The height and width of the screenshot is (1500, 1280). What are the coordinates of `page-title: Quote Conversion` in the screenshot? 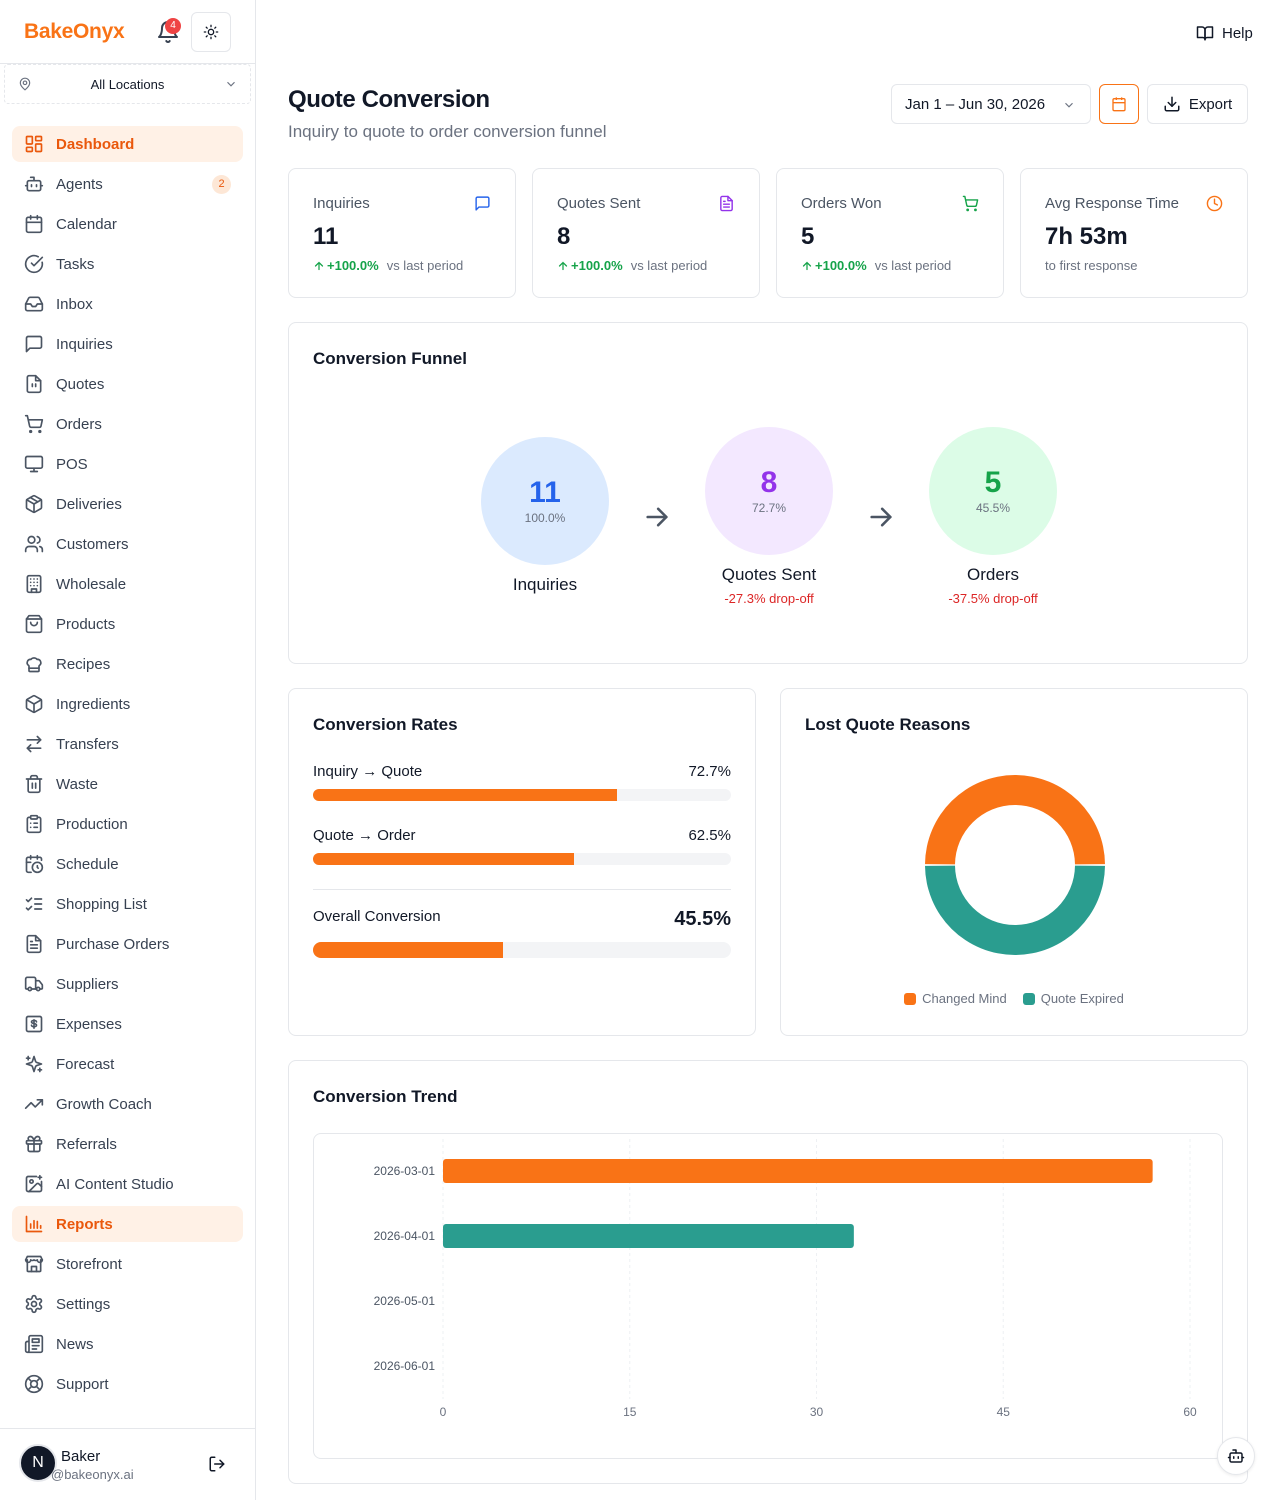 It's located at (389, 99).